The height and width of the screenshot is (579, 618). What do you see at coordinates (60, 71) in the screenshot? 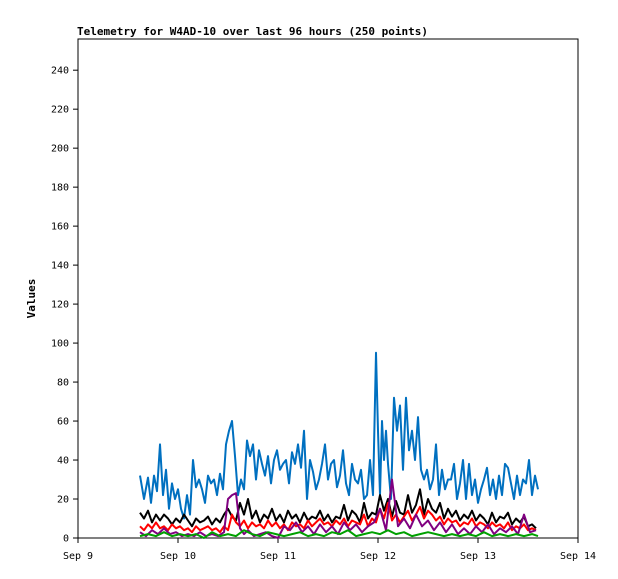
I see `y-tick-label: 240` at bounding box center [60, 71].